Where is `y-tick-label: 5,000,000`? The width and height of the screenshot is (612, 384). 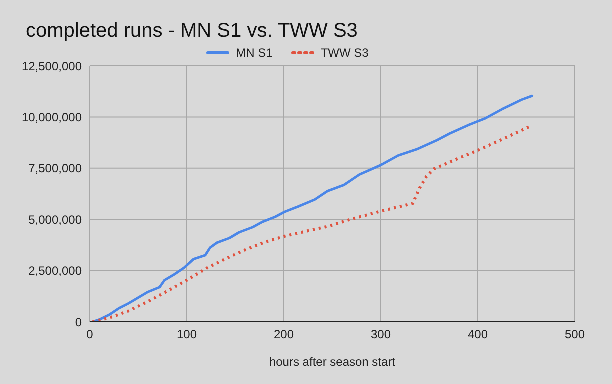 y-tick-label: 5,000,000 is located at coordinates (55, 219).